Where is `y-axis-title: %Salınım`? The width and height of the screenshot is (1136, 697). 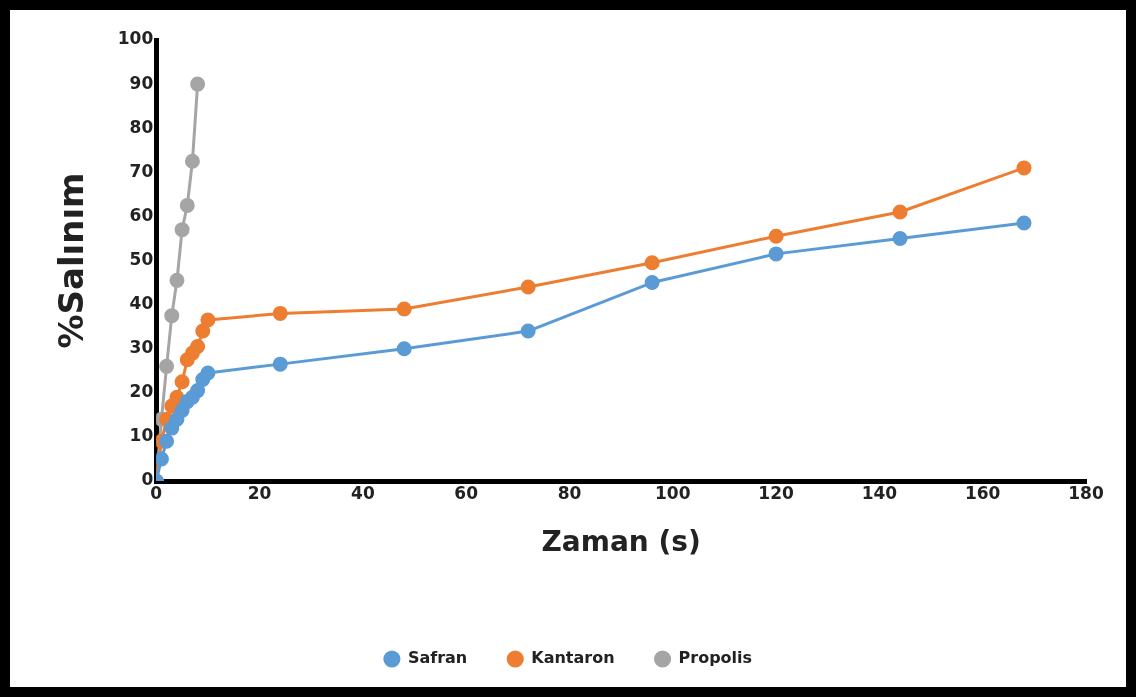
y-axis-title: %Salınım is located at coordinates (71, 260).